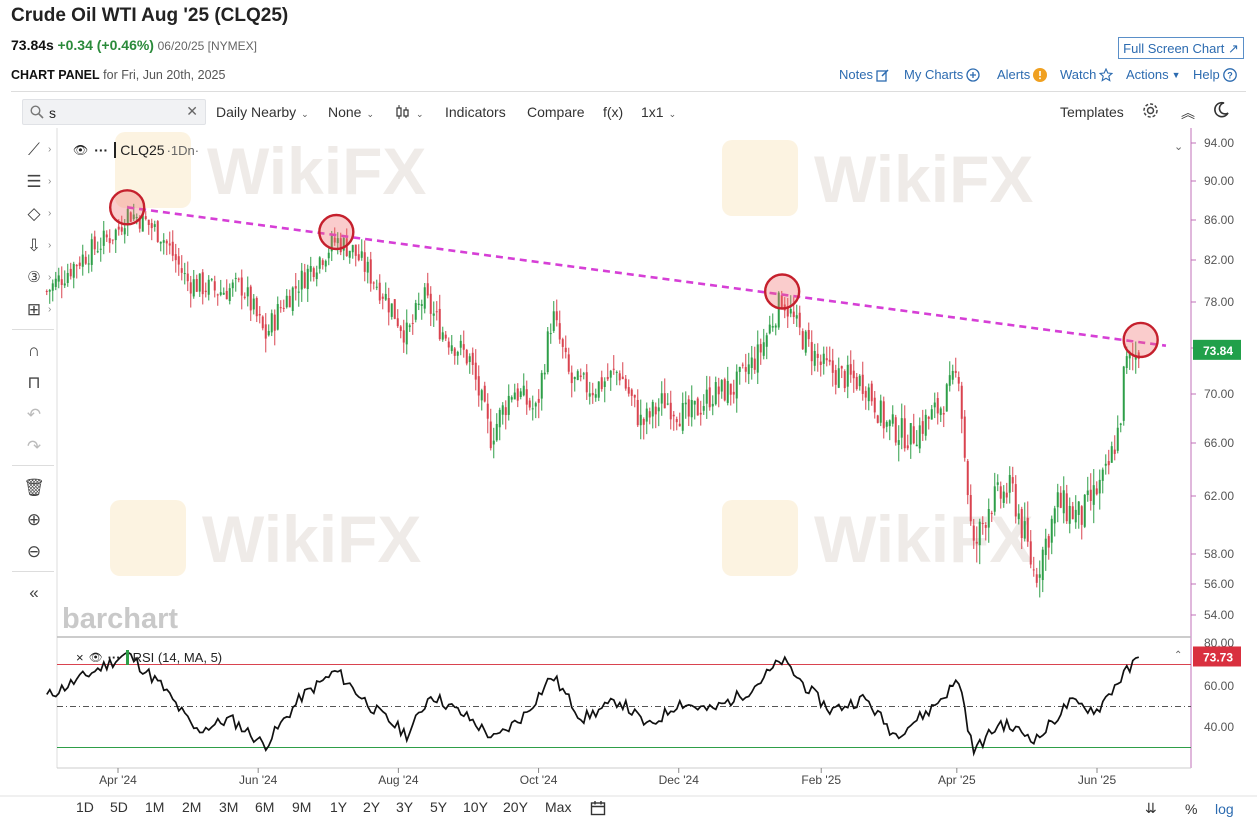  What do you see at coordinates (34, 213) in the screenshot?
I see `shape-tool-icon: ◇` at bounding box center [34, 213].